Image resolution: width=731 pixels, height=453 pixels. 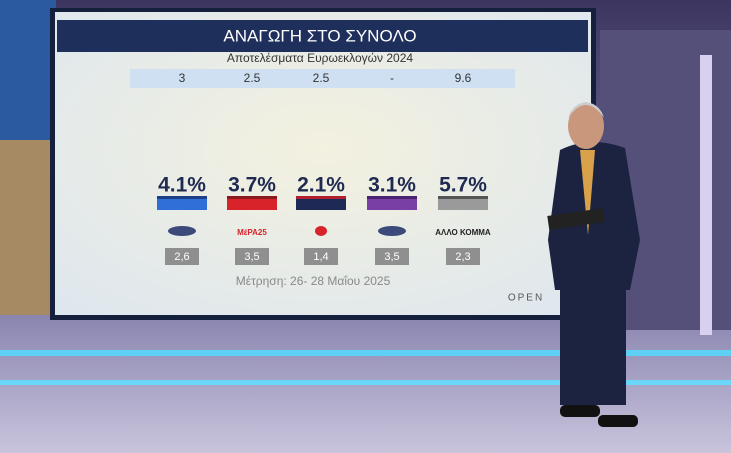 I want to click on euro-result: 9.6, so click(x=463, y=78).